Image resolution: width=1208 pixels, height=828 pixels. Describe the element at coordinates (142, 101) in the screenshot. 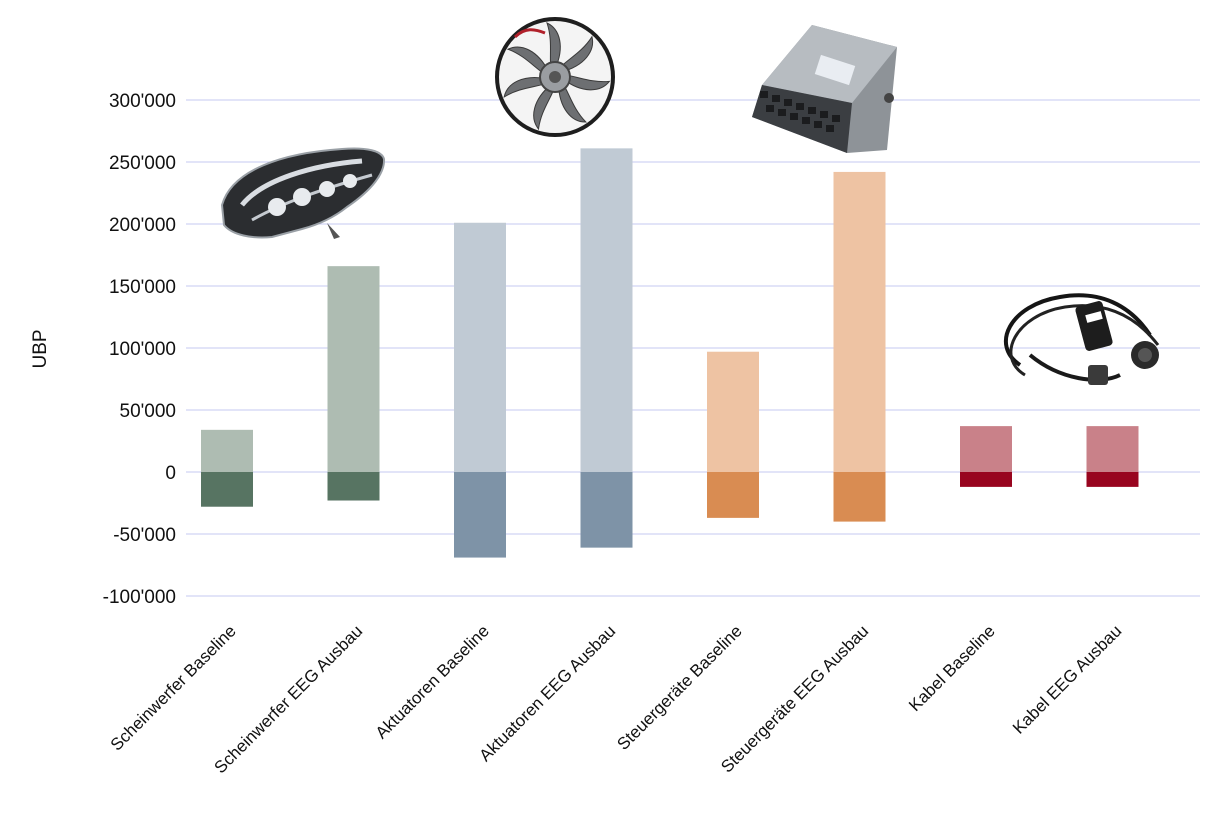

I see `y-tick-label: 300'000` at that location.